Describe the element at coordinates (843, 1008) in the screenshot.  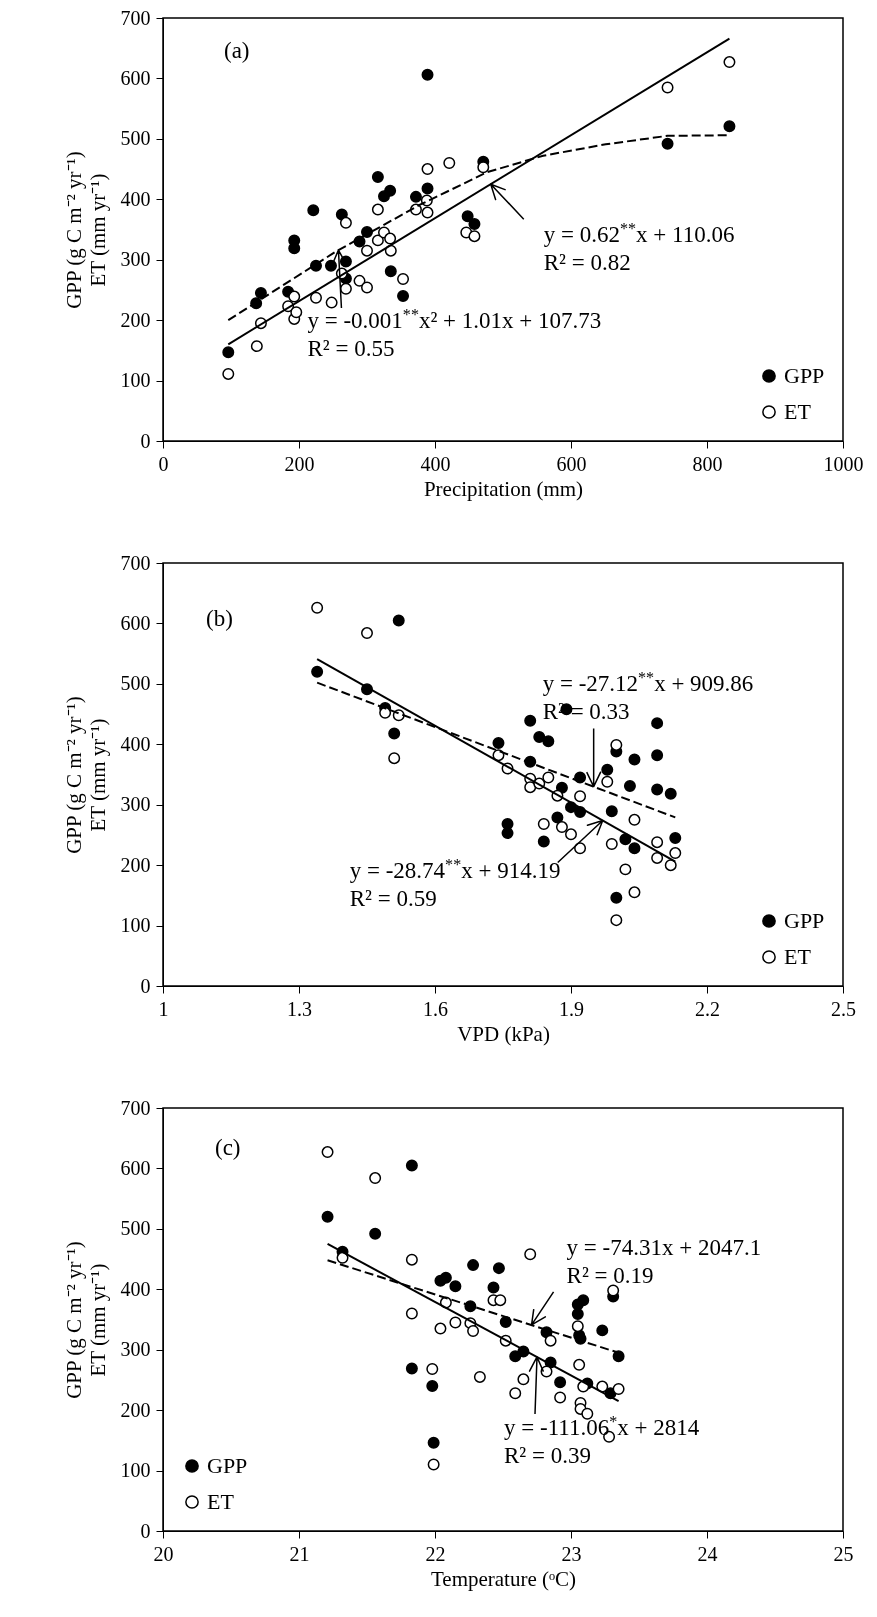
I see `x-tick-label: 2.5` at that location.